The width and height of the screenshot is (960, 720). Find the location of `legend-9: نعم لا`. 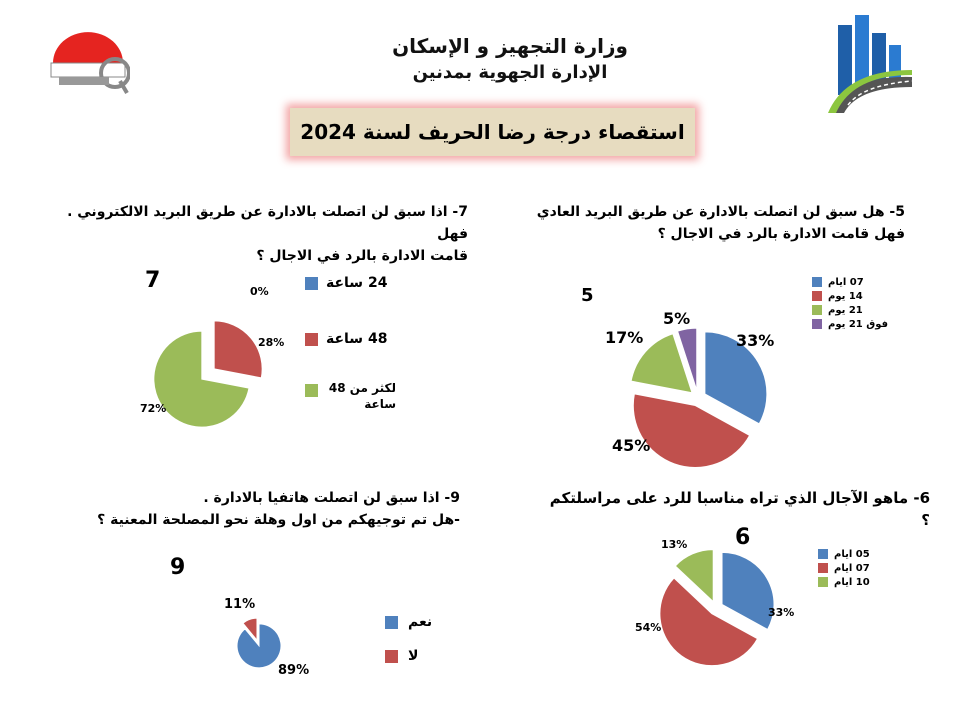

legend-9: نعم لا is located at coordinates (420, 639).